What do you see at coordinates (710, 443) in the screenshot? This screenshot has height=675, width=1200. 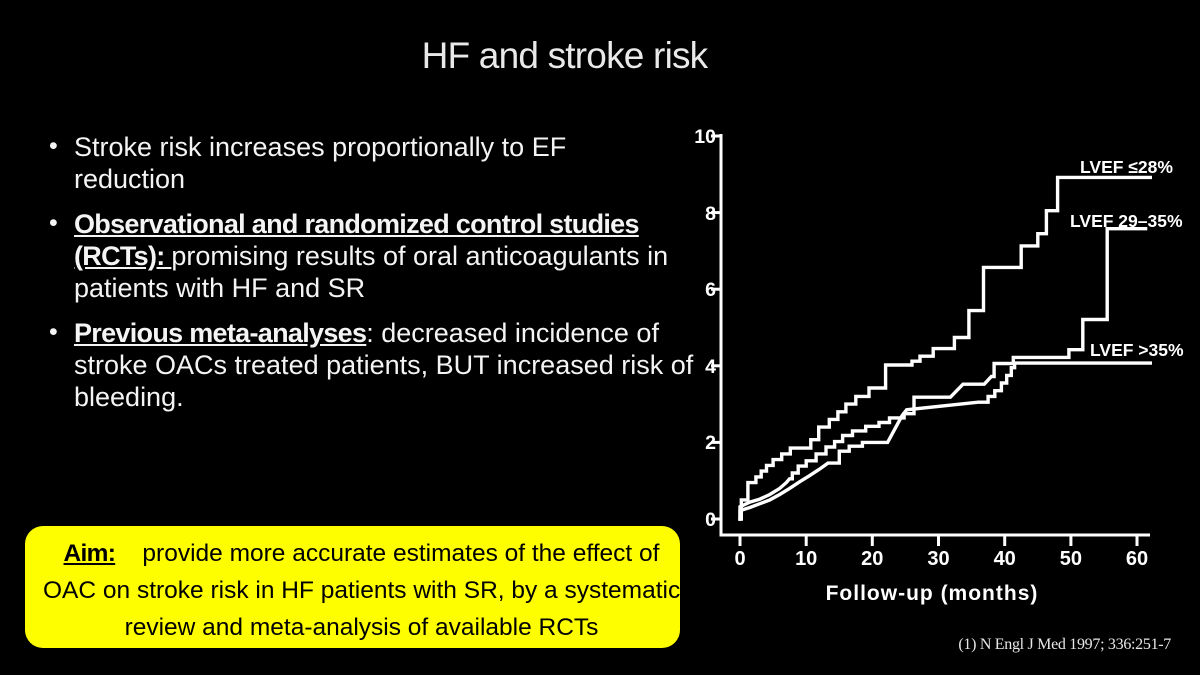 I see `svg-text: 2` at bounding box center [710, 443].